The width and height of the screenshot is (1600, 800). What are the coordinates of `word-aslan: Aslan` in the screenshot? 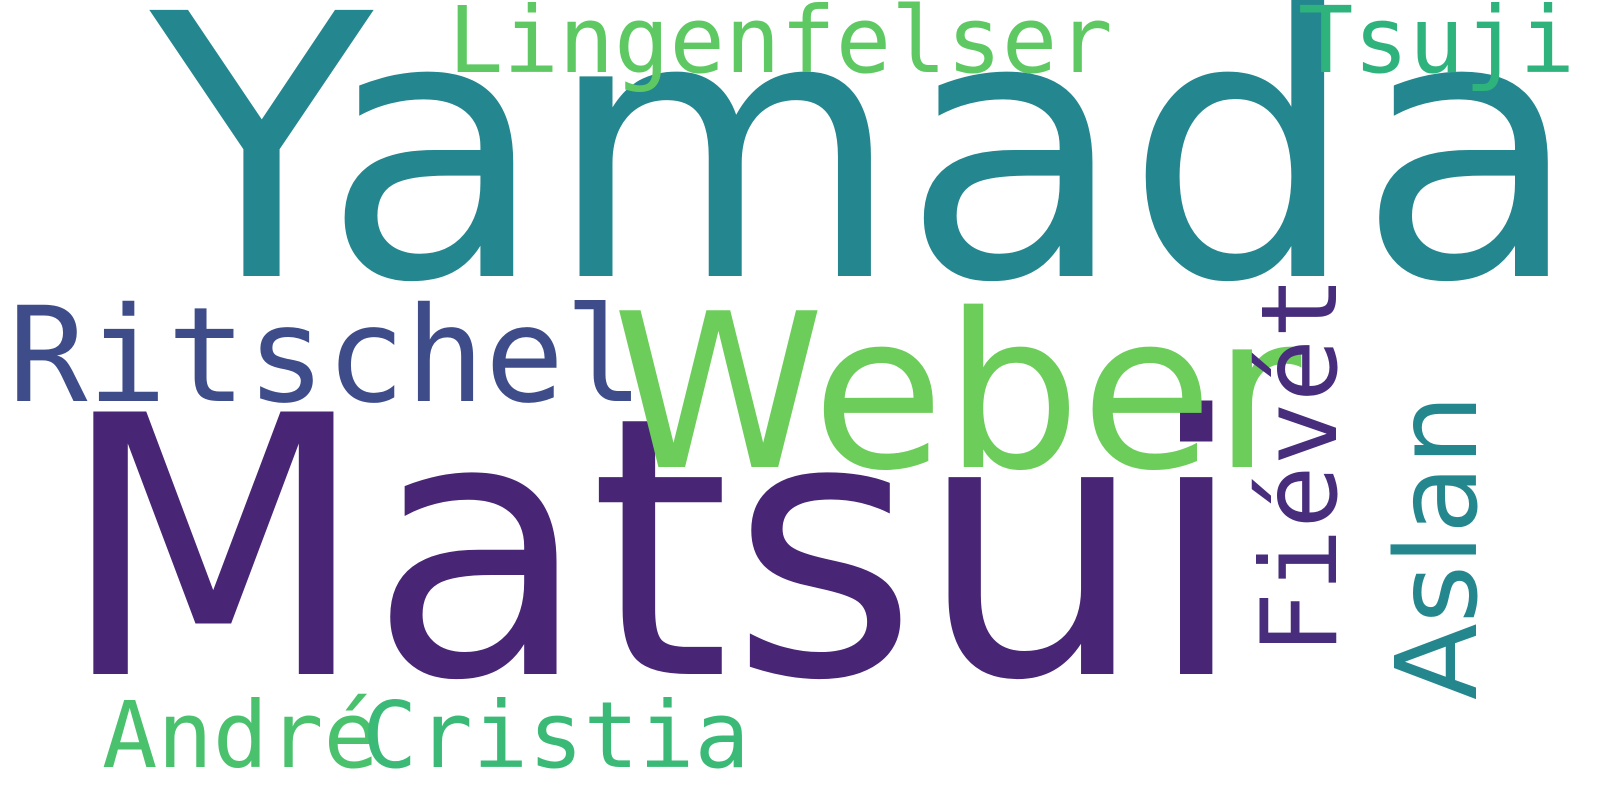 It's located at (1438, 547).